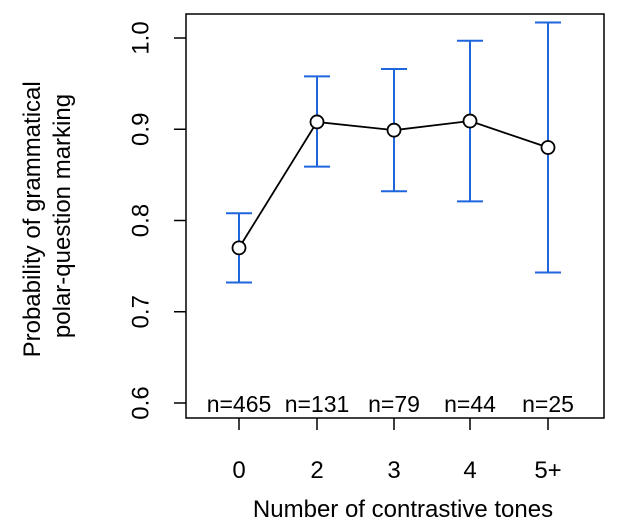 The image size is (630, 531). What do you see at coordinates (394, 404) in the screenshot?
I see `sample-size-label: n=79` at bounding box center [394, 404].